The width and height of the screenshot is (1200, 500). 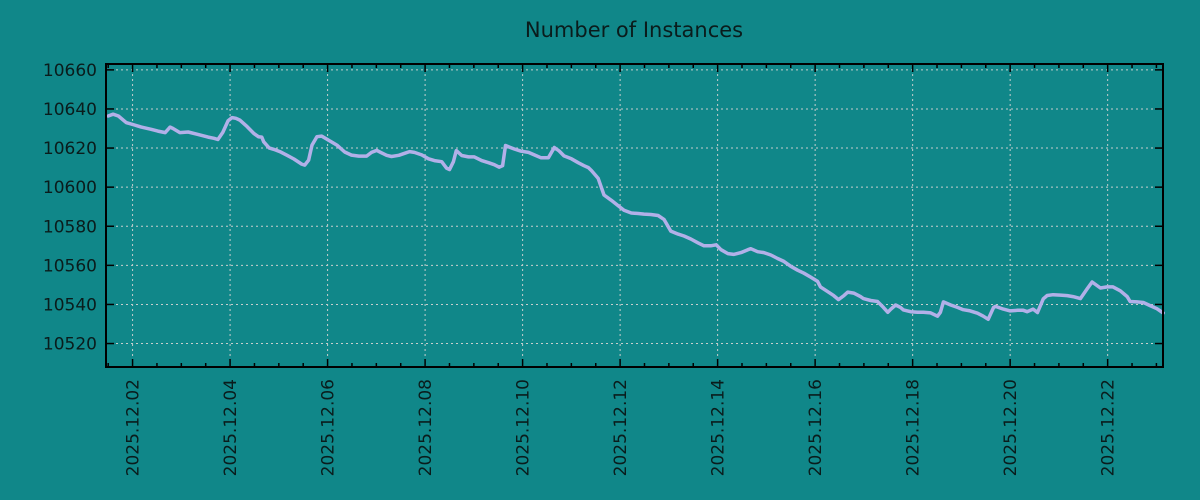 What do you see at coordinates (1011, 427) in the screenshot?
I see `x-tick-label: 2025.12.20` at bounding box center [1011, 427].